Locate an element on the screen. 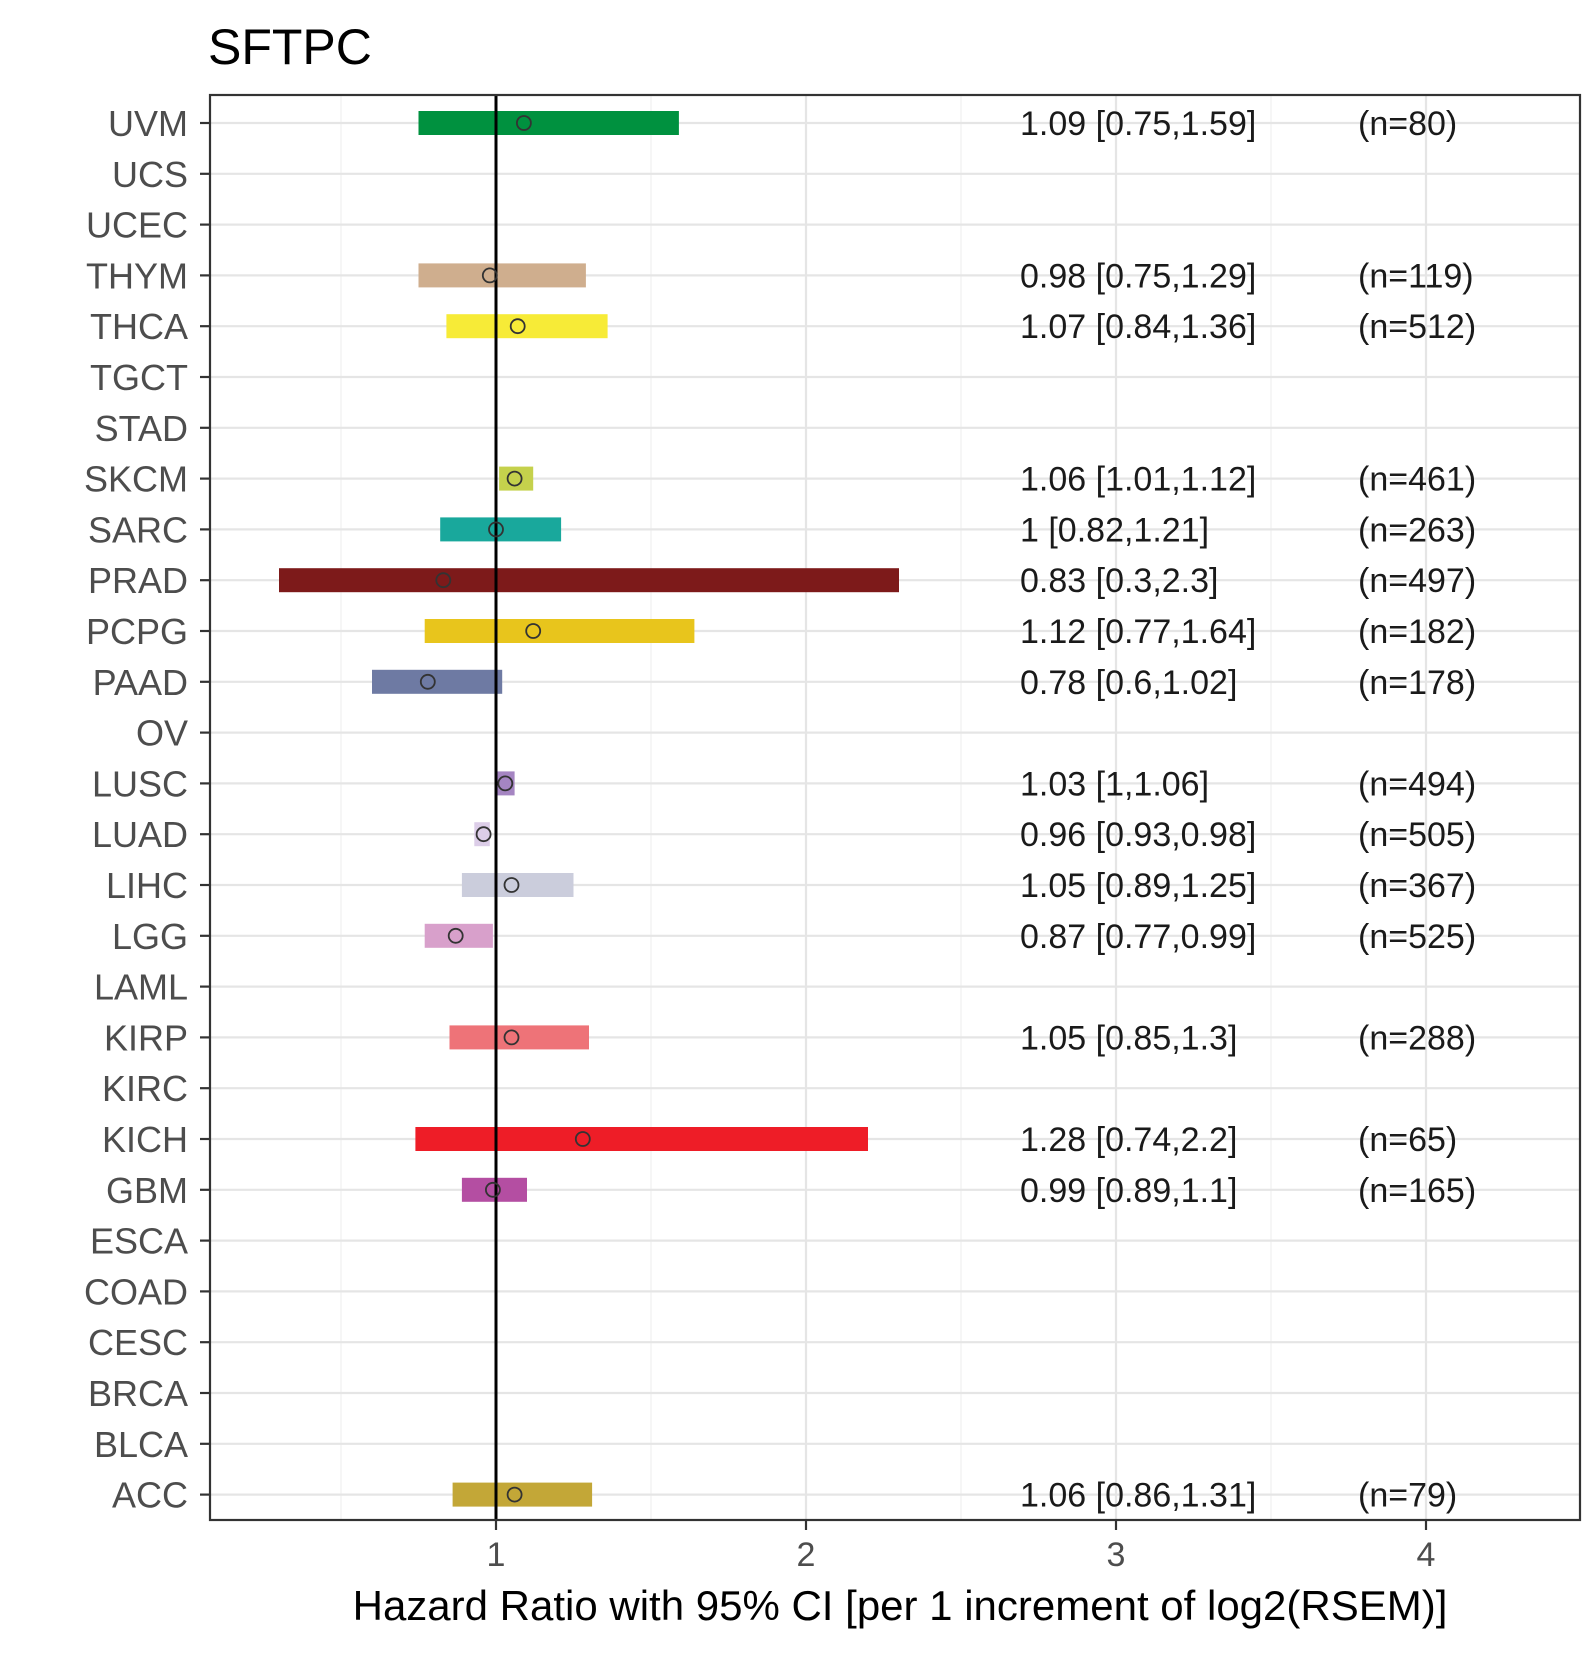 Image resolution: width=1590 pixels, height=1655 pixels. hr-annotation: 1.12 [0.77,1.64] is located at coordinates (1138, 632).